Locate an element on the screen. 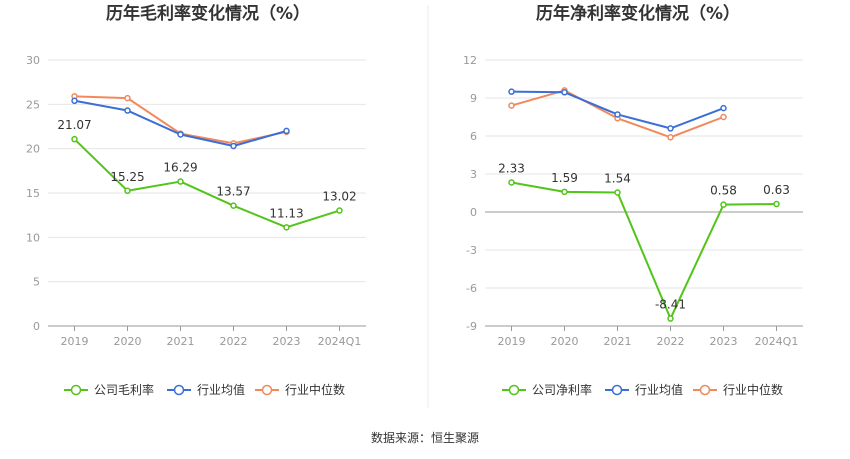  y-tick-label: 6 is located at coordinates (473, 136).